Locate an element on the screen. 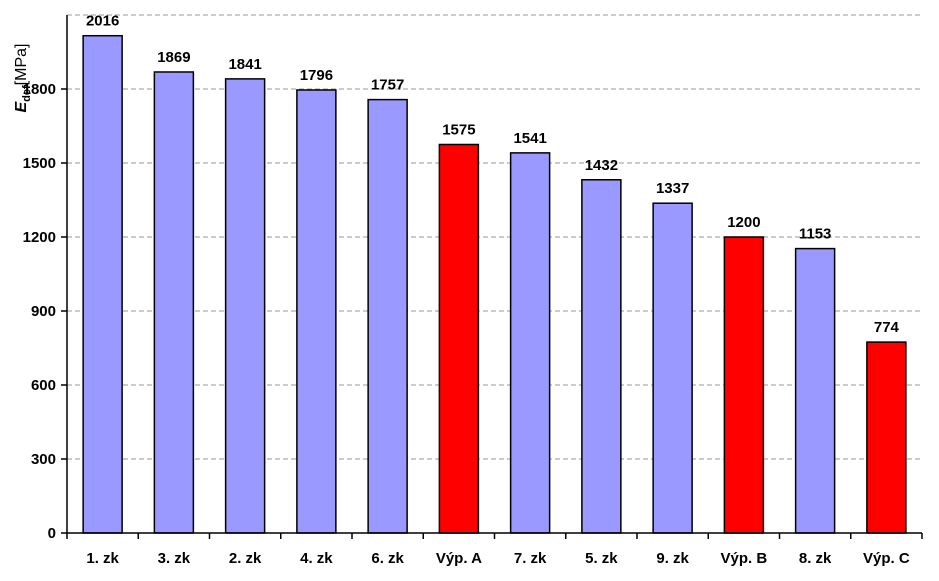 This screenshot has width=939, height=581. y-tick-label: 0 is located at coordinates (52, 533).